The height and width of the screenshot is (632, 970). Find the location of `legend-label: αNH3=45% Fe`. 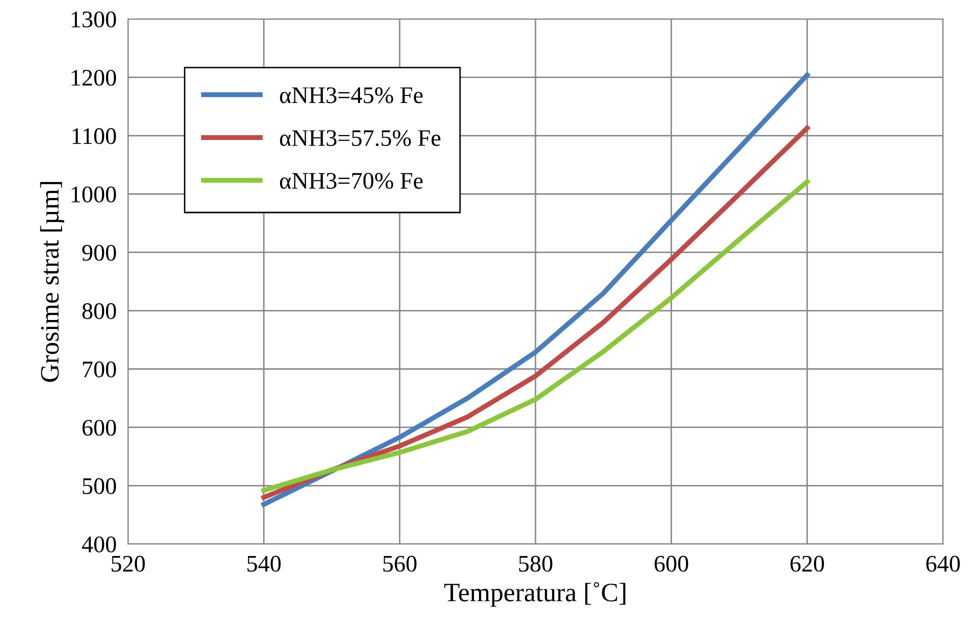

legend-label: αNH3=45% Fe is located at coordinates (351, 95).